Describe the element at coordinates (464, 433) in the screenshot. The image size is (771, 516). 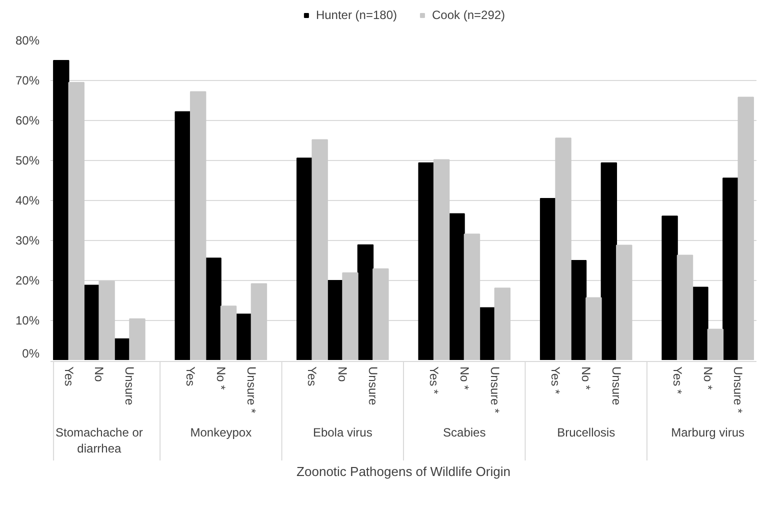
I see `text: Scabies` at that location.